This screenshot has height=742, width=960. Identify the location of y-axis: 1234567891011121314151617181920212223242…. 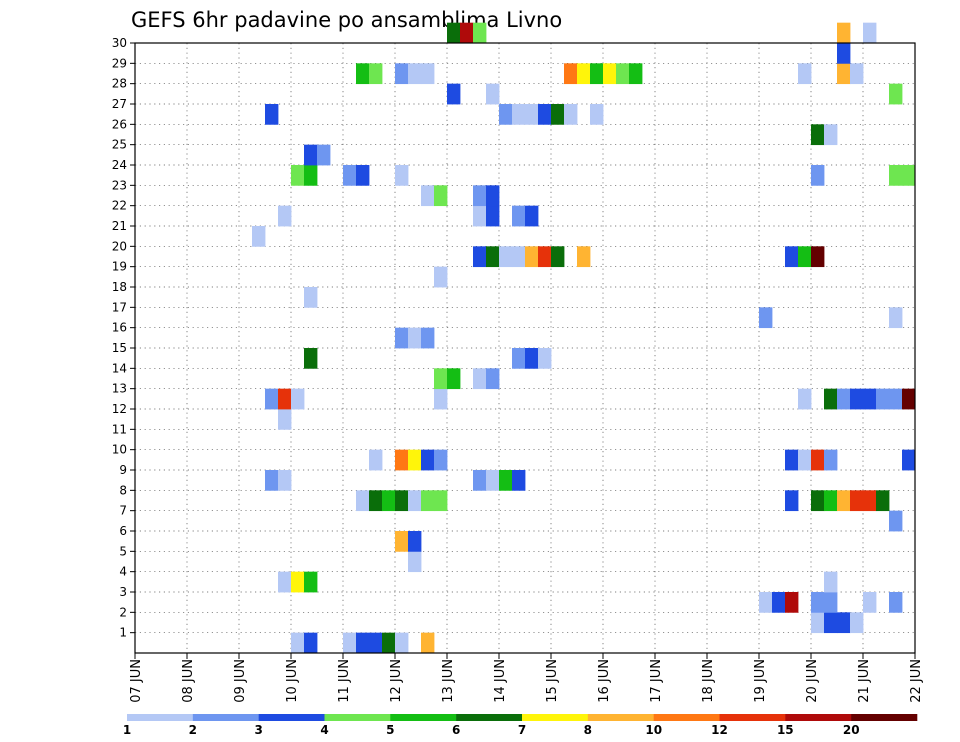
(123, 338).